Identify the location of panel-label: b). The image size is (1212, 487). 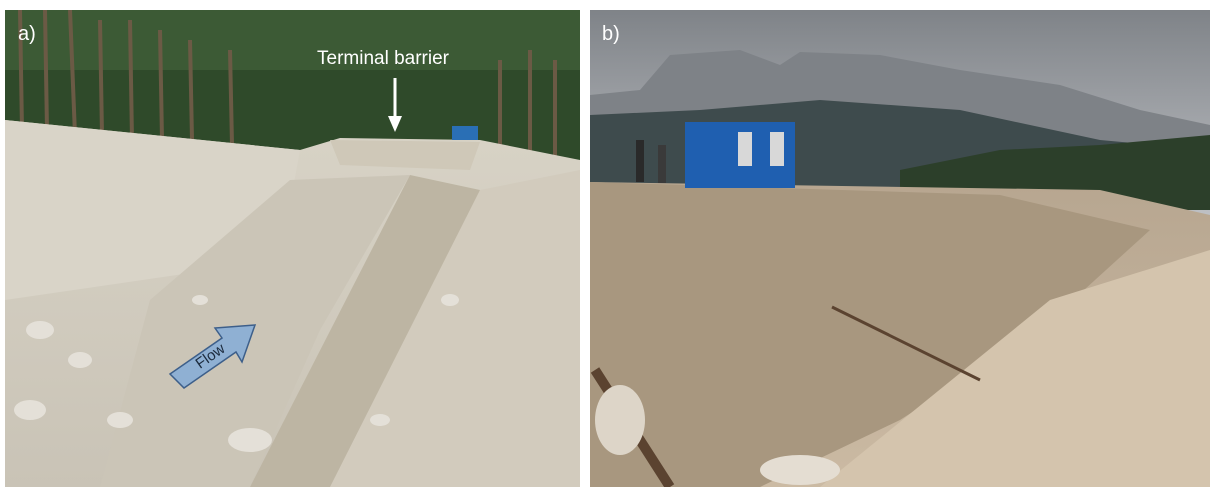
(611, 34).